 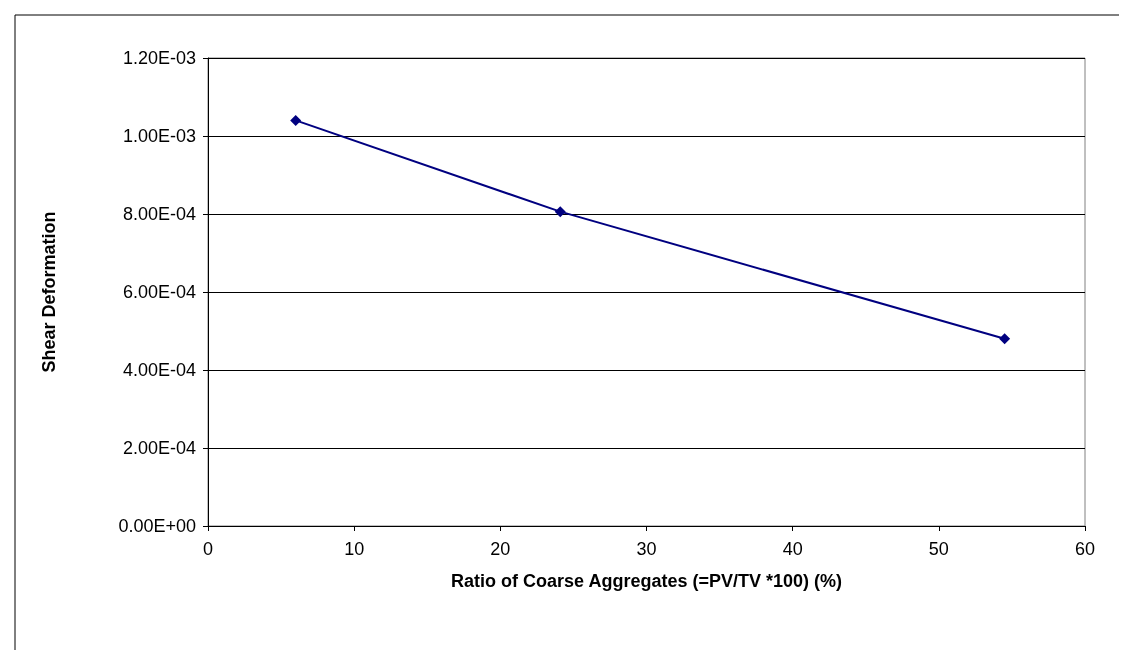 What do you see at coordinates (938, 549) in the screenshot?
I see `x-tick-label: 50` at bounding box center [938, 549].